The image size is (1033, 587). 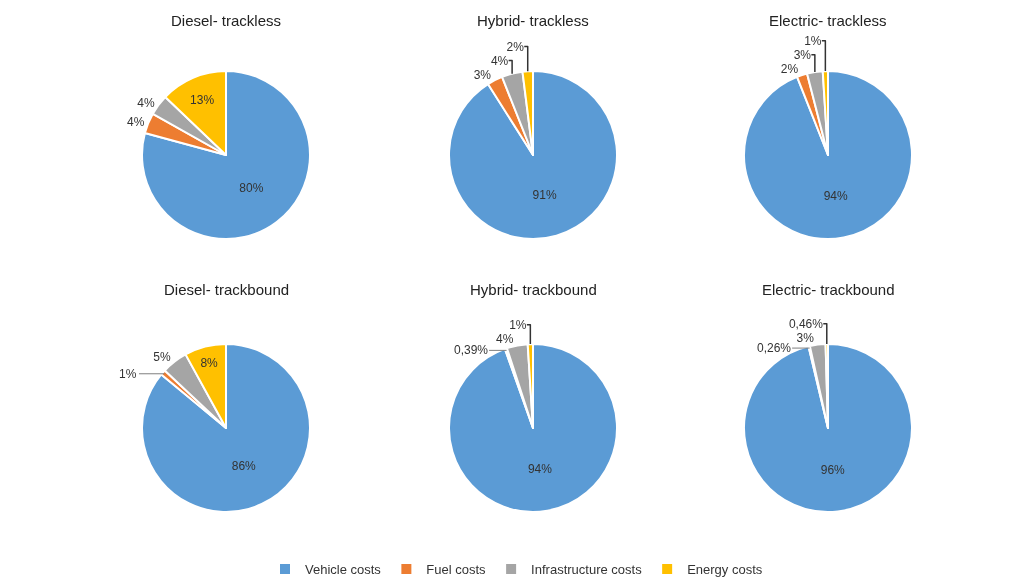 What do you see at coordinates (456, 570) in the screenshot?
I see `legend-label: Fuel costs` at bounding box center [456, 570].